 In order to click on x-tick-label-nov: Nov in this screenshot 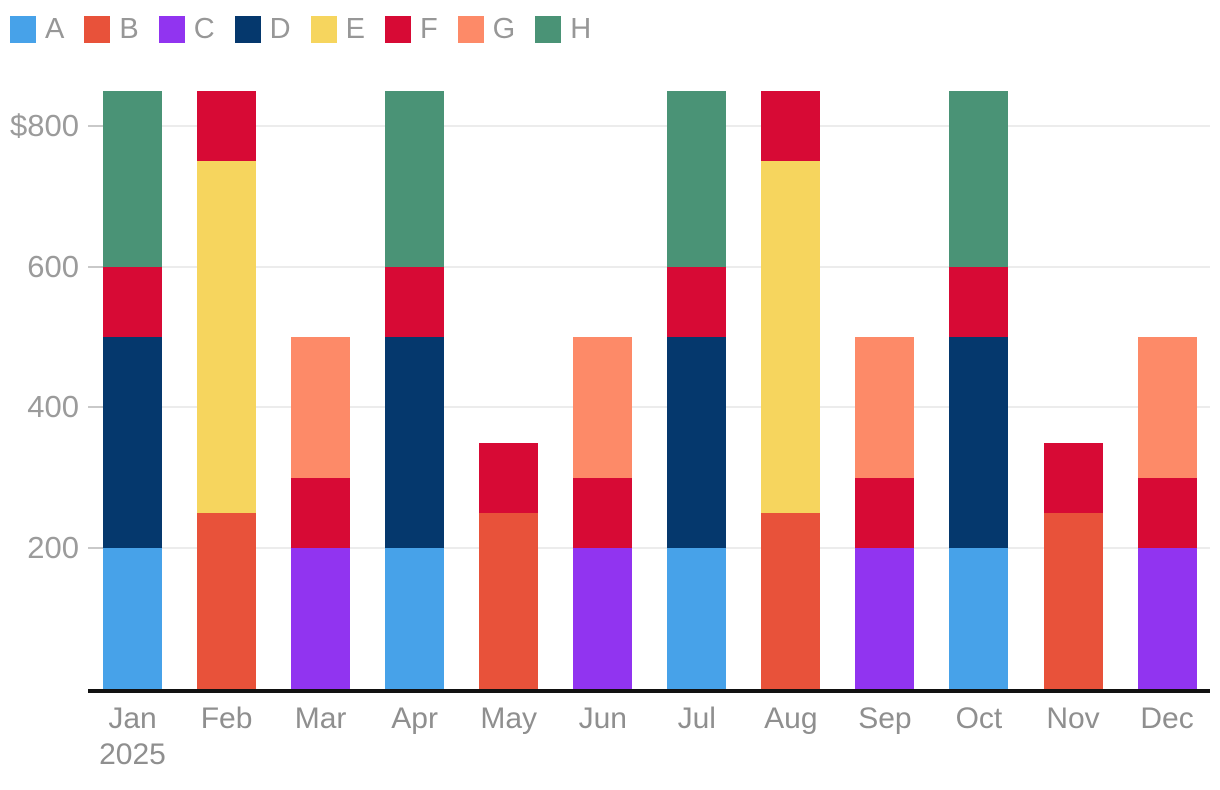, I will do `click(1073, 719)`.